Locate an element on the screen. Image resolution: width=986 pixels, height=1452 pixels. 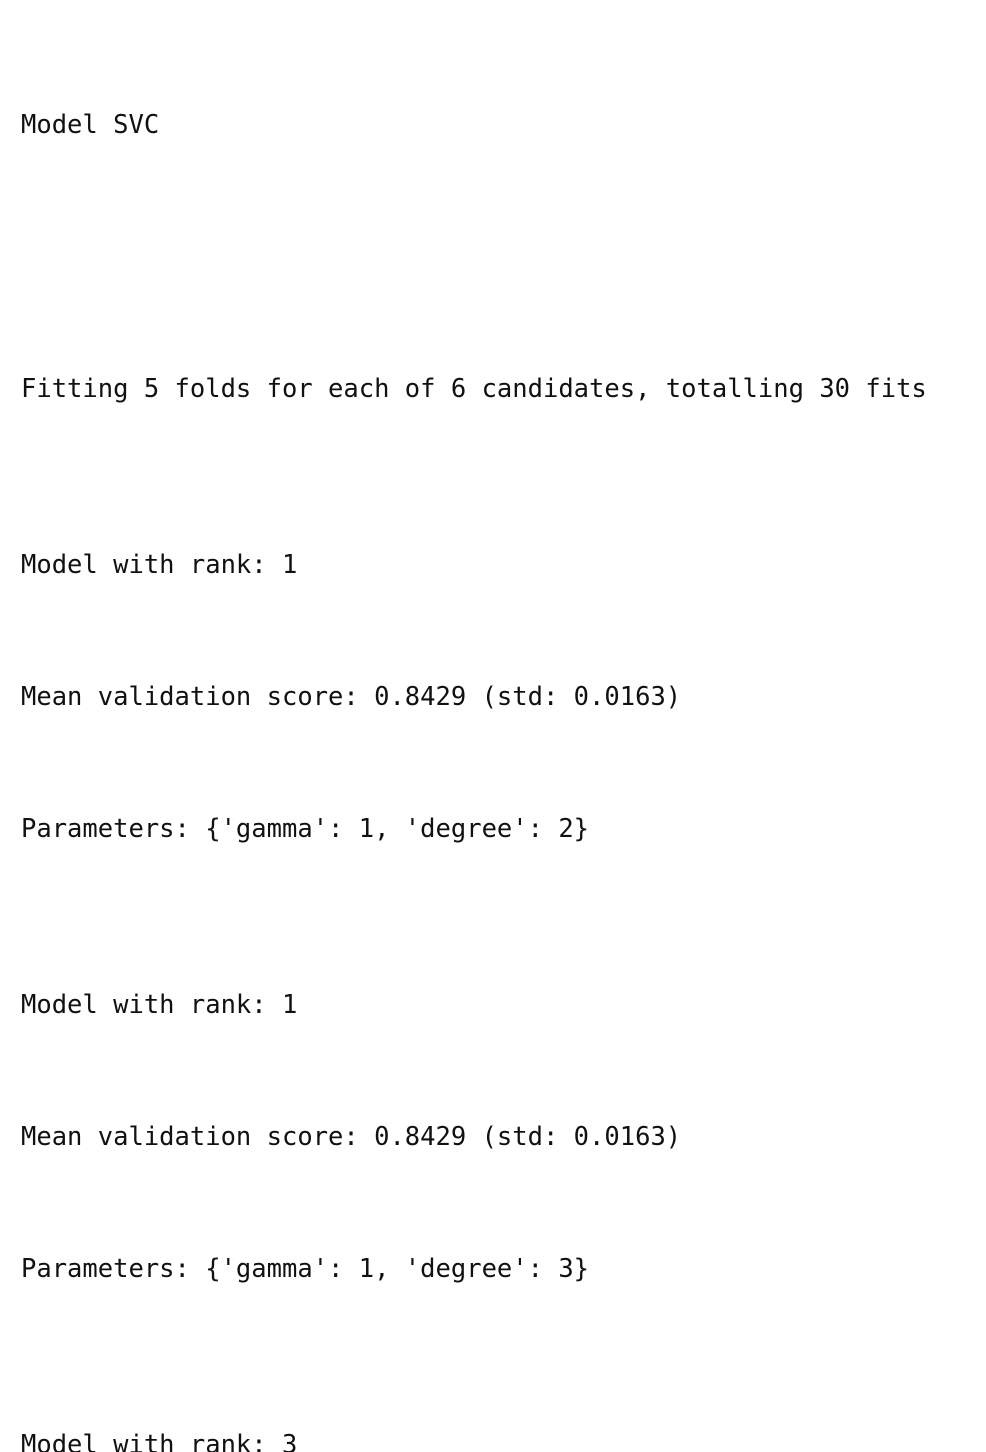
blank-line is located at coordinates (503, 257).